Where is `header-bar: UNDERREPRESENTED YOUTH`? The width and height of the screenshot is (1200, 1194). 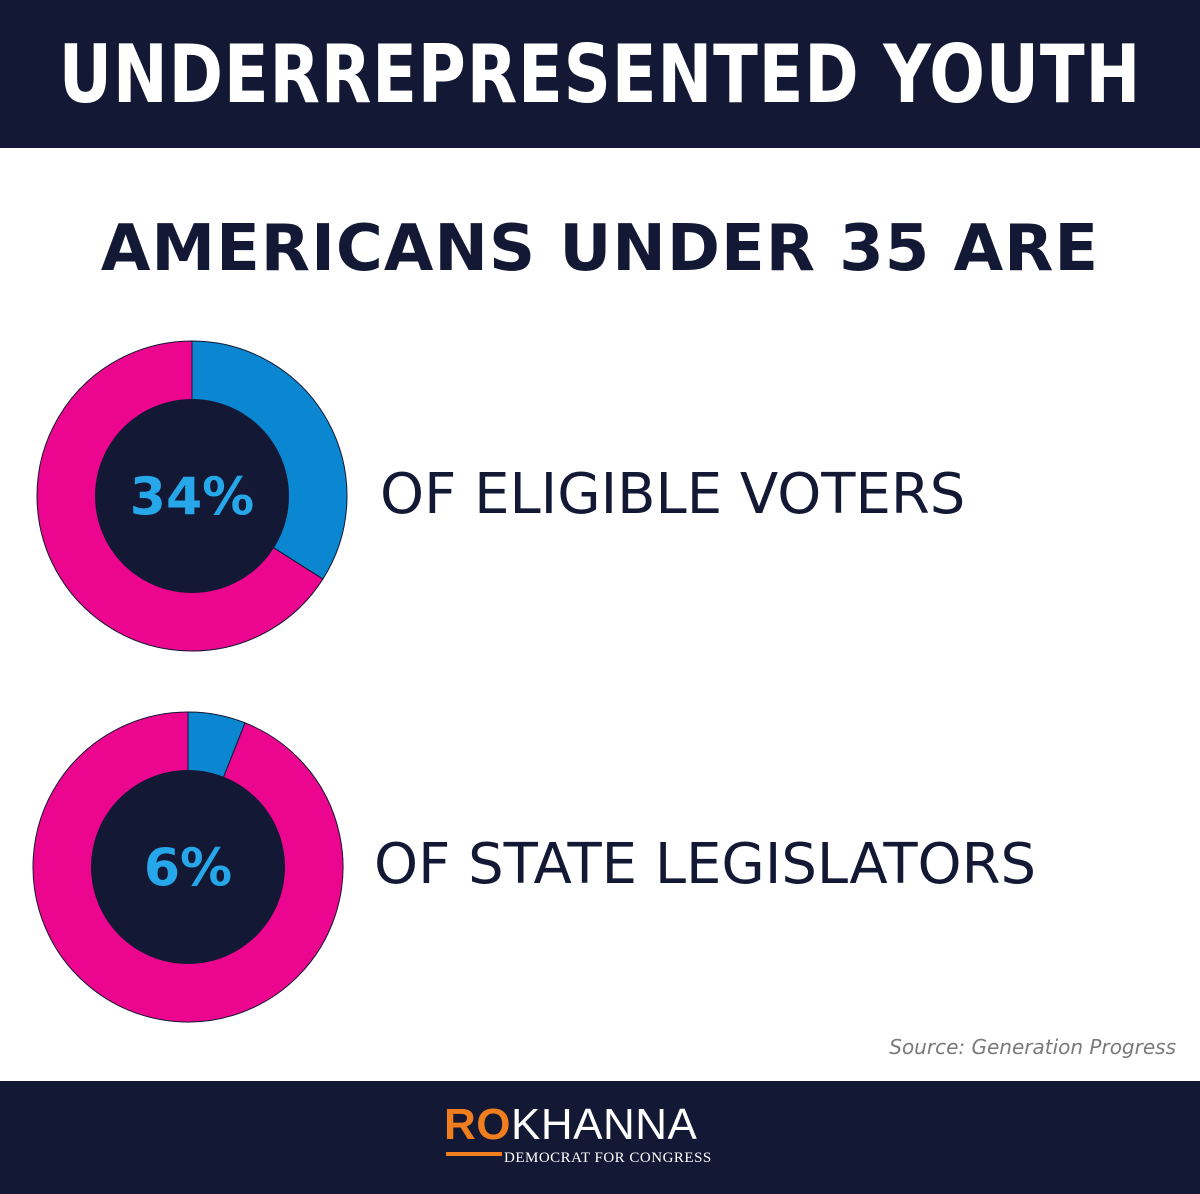
header-bar: UNDERREPRESENTED YOUTH is located at coordinates (600, 74).